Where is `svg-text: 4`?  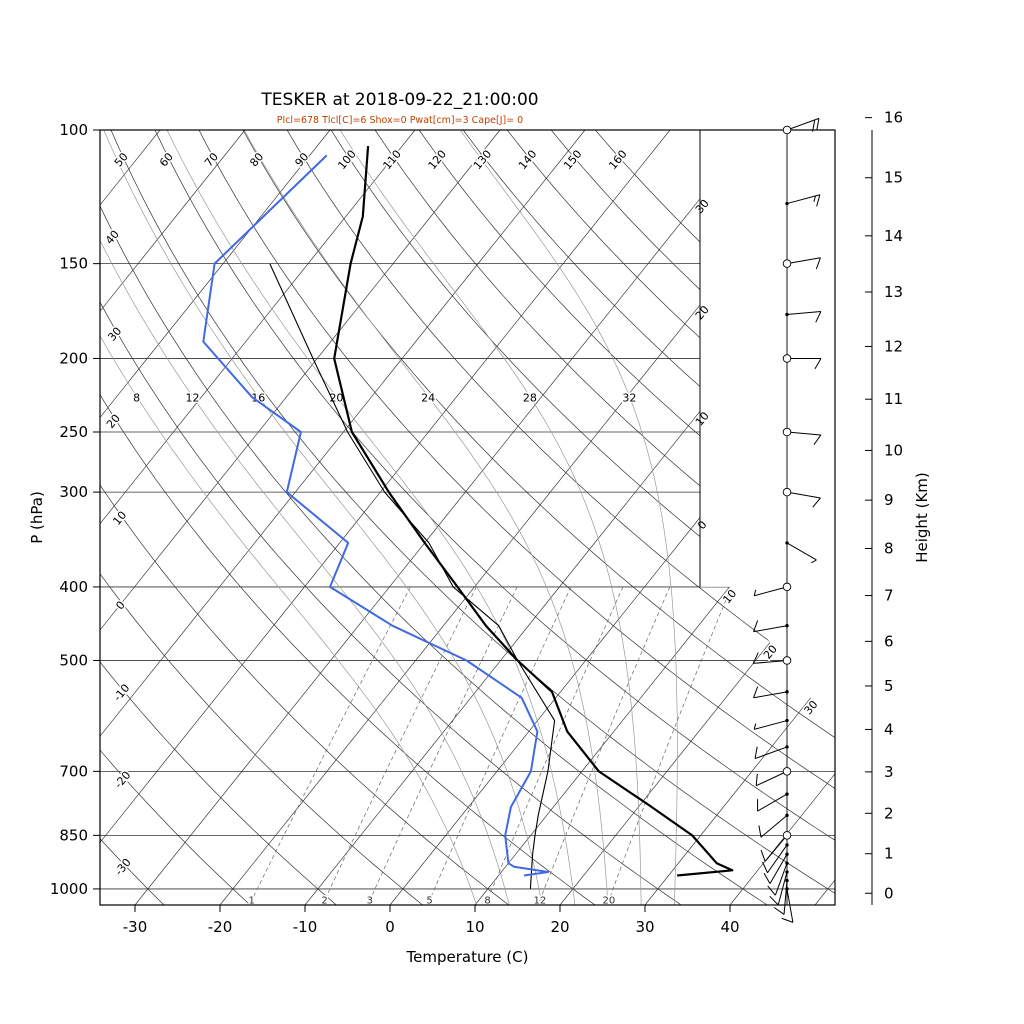
svg-text: 4 is located at coordinates (889, 729).